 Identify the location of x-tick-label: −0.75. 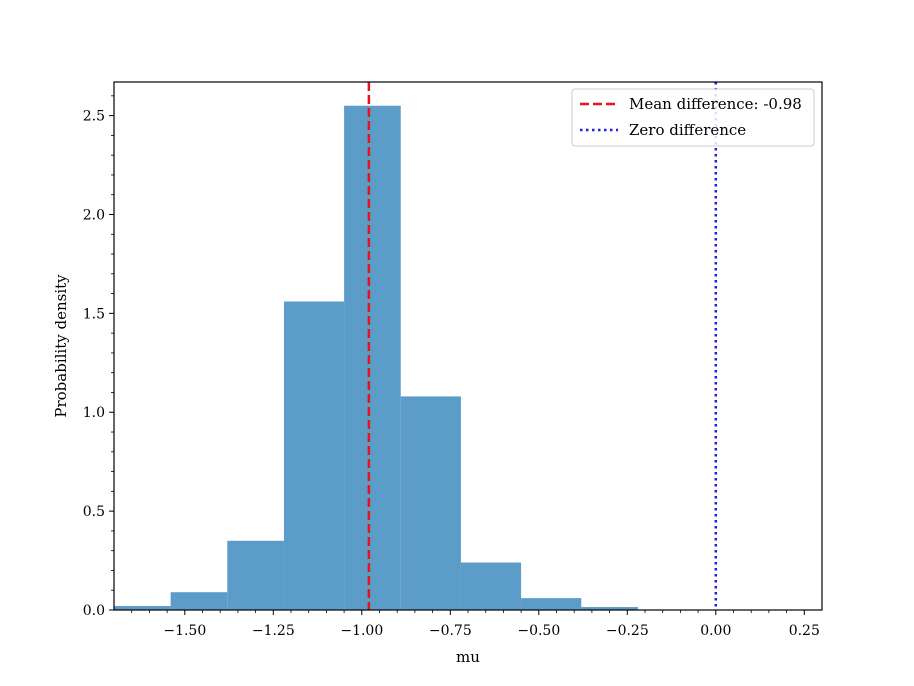
(450, 631).